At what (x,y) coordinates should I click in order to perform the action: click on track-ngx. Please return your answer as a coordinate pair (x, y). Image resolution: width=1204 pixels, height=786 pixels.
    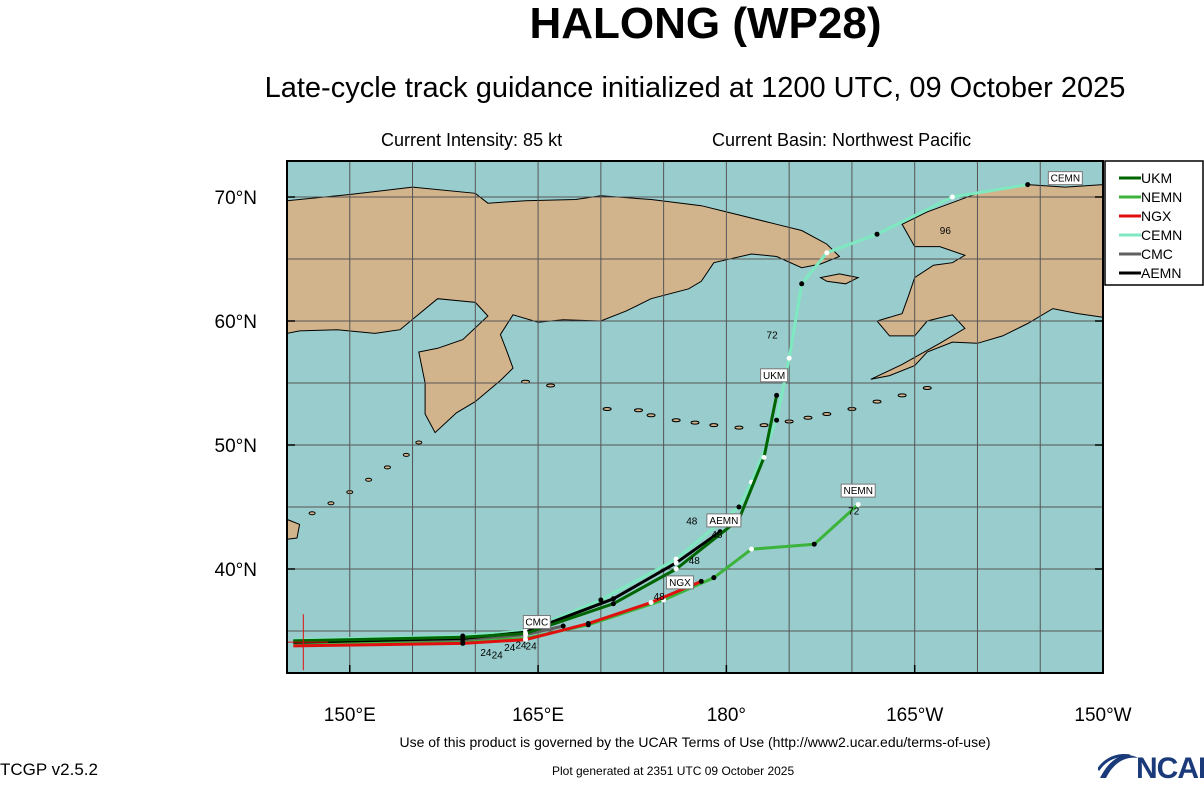
    Looking at the image, I should click on (497, 614).